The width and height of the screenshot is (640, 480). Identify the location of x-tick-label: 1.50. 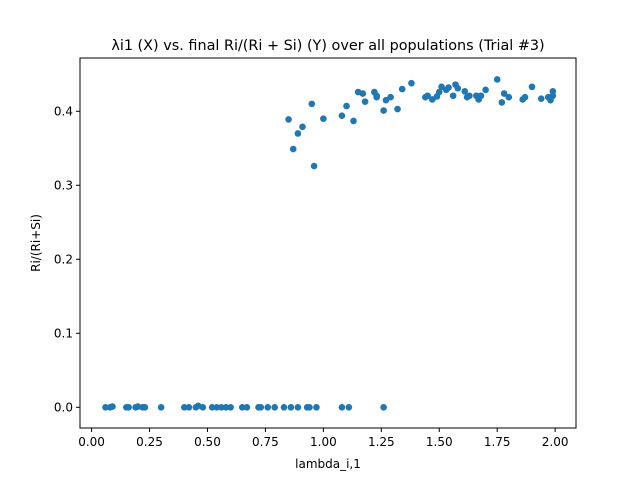
(439, 442).